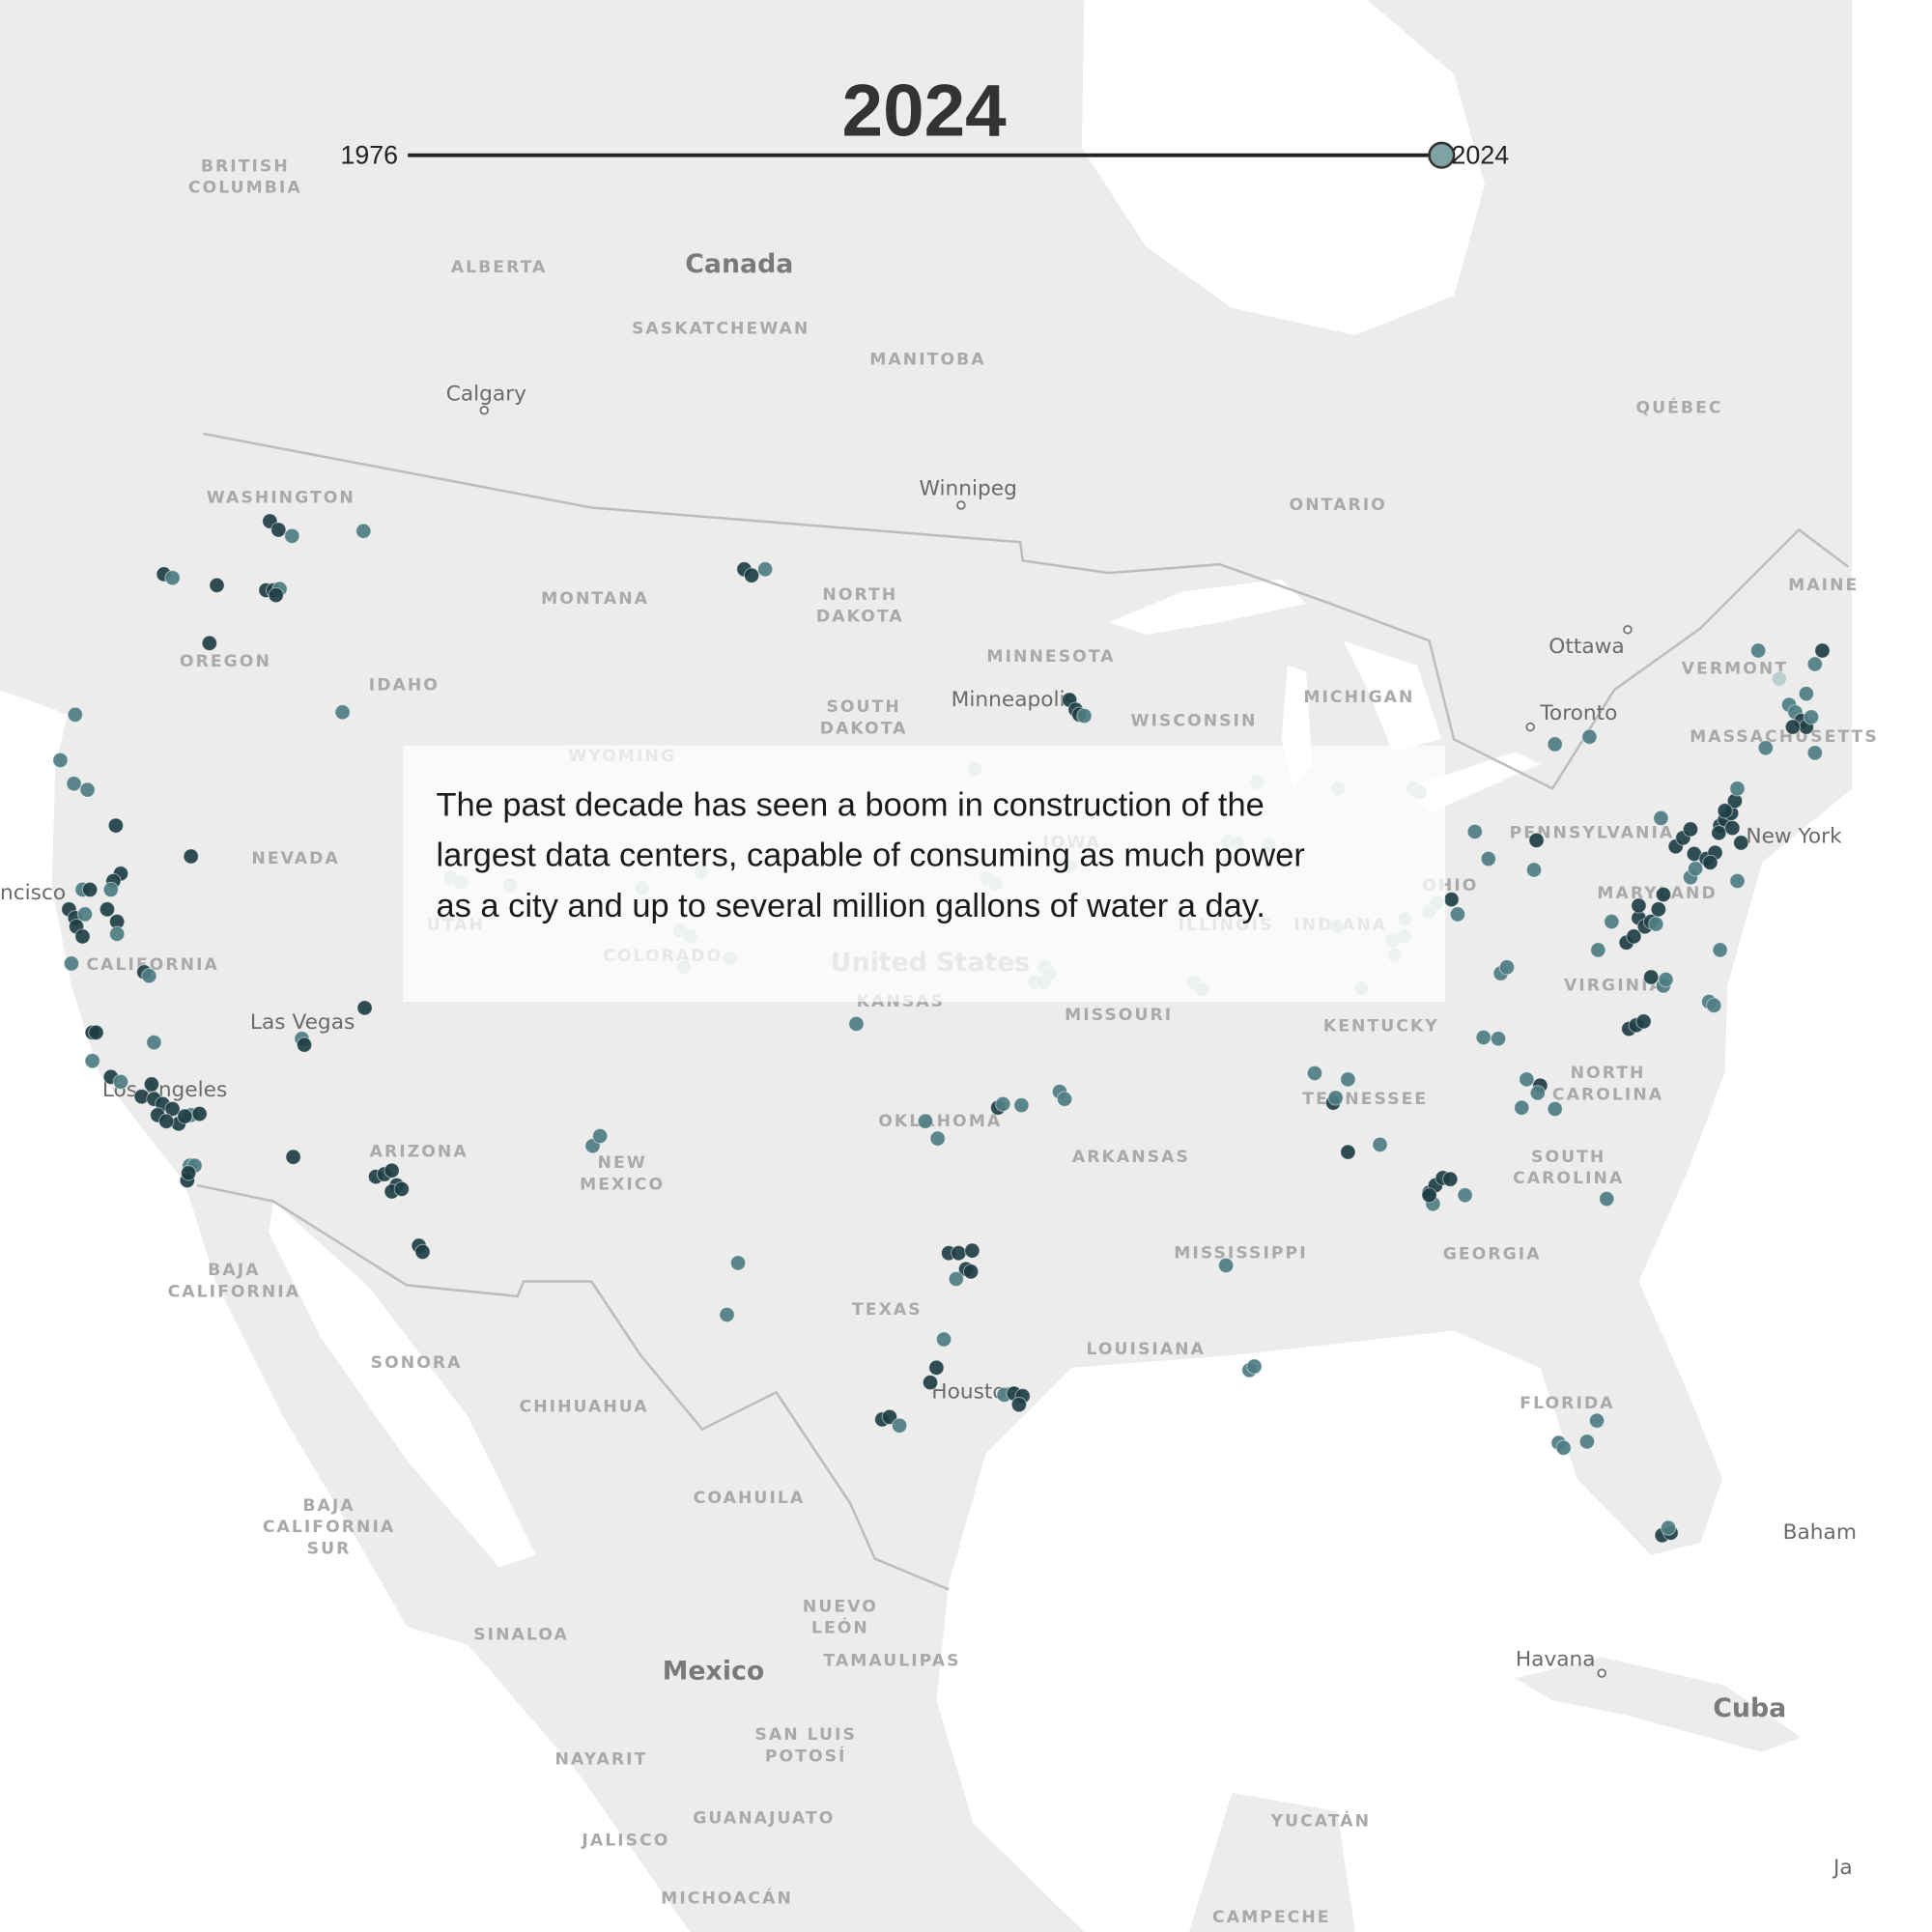  Describe the element at coordinates (925, 111) in the screenshot. I see `year-title: 2024` at that location.